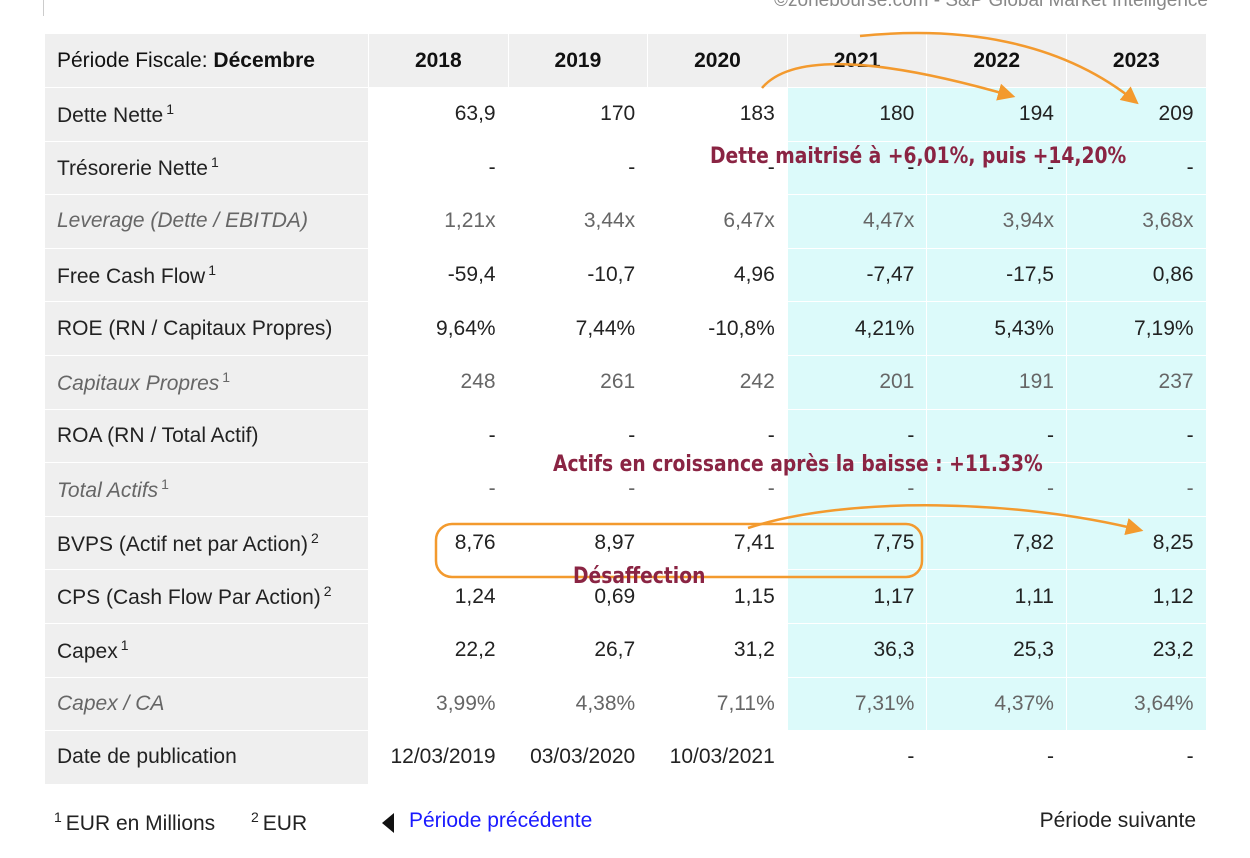 Image resolution: width=1250 pixels, height=858 pixels. What do you see at coordinates (438, 328) in the screenshot?
I see `value-cell: 9,64%` at bounding box center [438, 328].